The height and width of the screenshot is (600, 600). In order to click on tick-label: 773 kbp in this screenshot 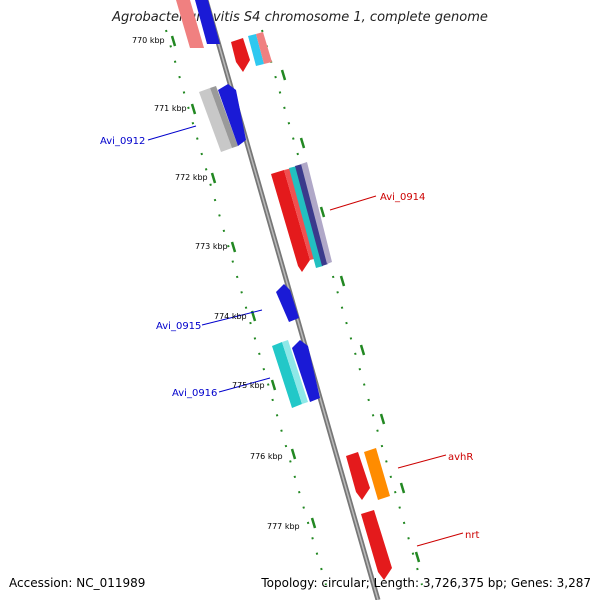, I will do `click(211, 246)`.